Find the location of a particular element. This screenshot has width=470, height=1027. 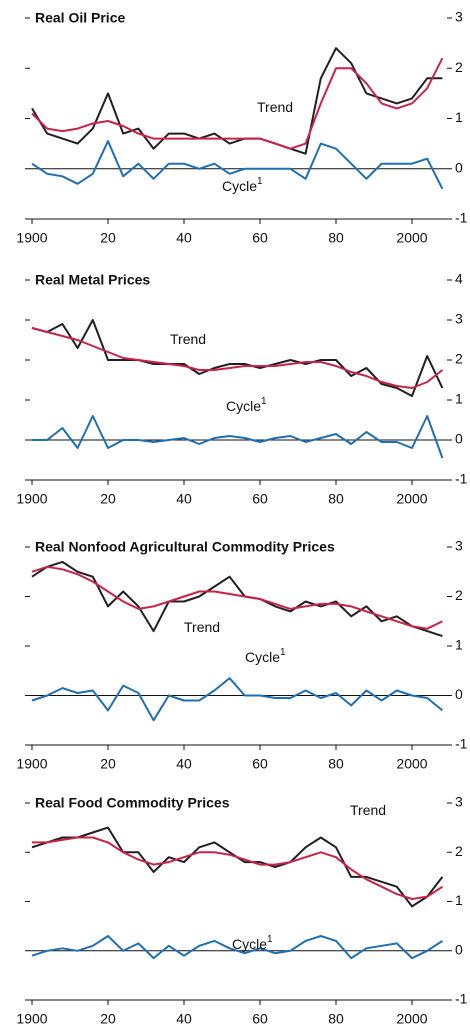

chart-title: Real Metal Prices is located at coordinates (92, 280).